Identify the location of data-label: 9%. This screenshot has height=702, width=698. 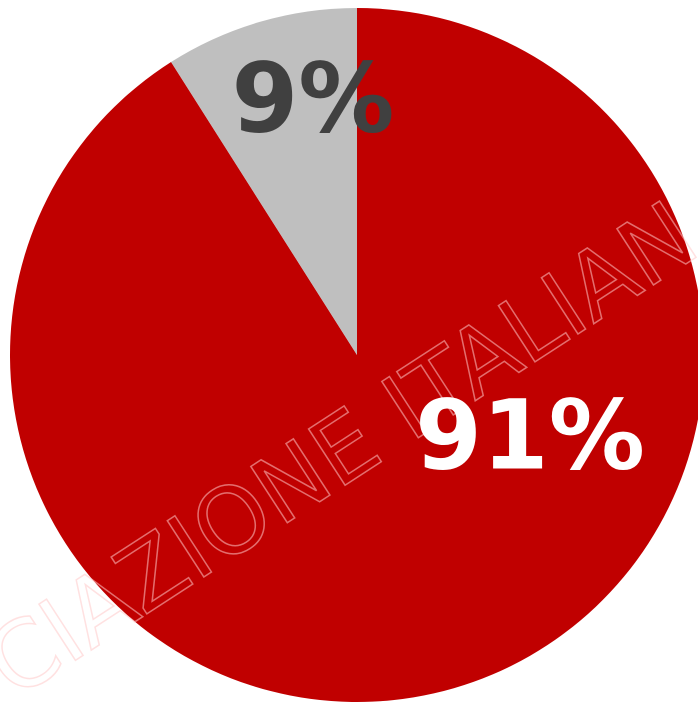
(313, 98).